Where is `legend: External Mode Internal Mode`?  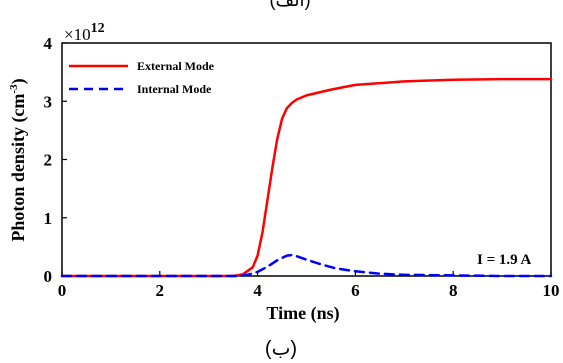
legend: External Mode Internal Mode is located at coordinates (142, 77).